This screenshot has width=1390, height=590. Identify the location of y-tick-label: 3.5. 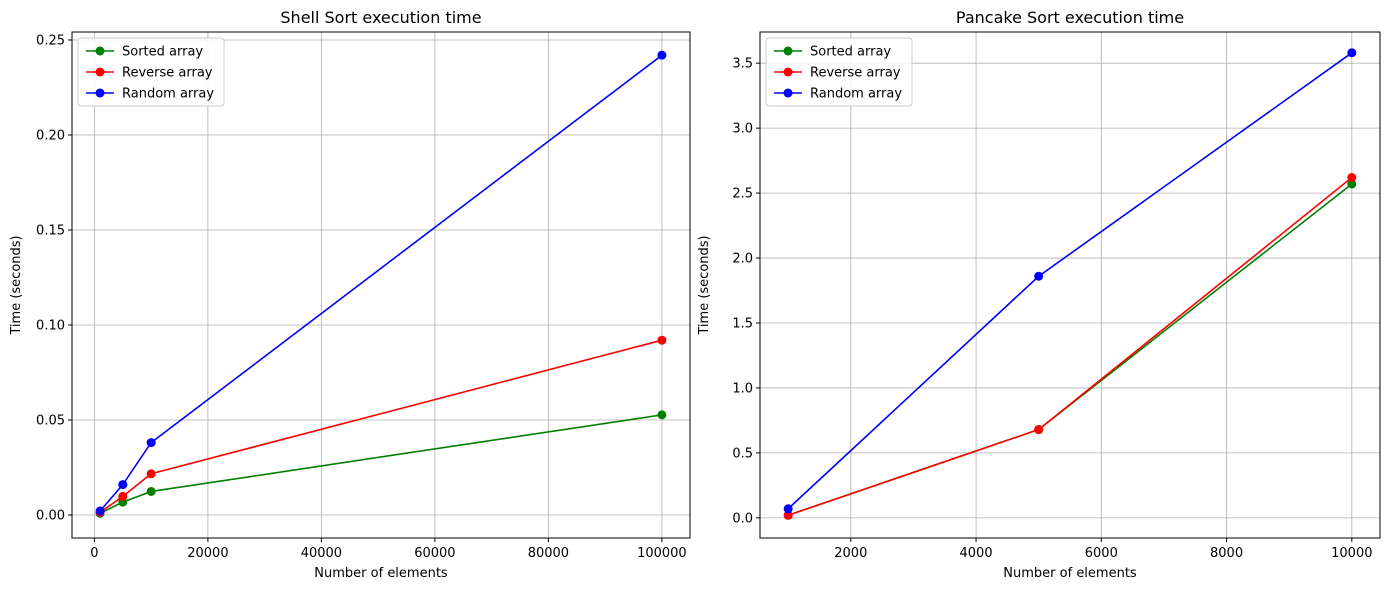
(742, 64).